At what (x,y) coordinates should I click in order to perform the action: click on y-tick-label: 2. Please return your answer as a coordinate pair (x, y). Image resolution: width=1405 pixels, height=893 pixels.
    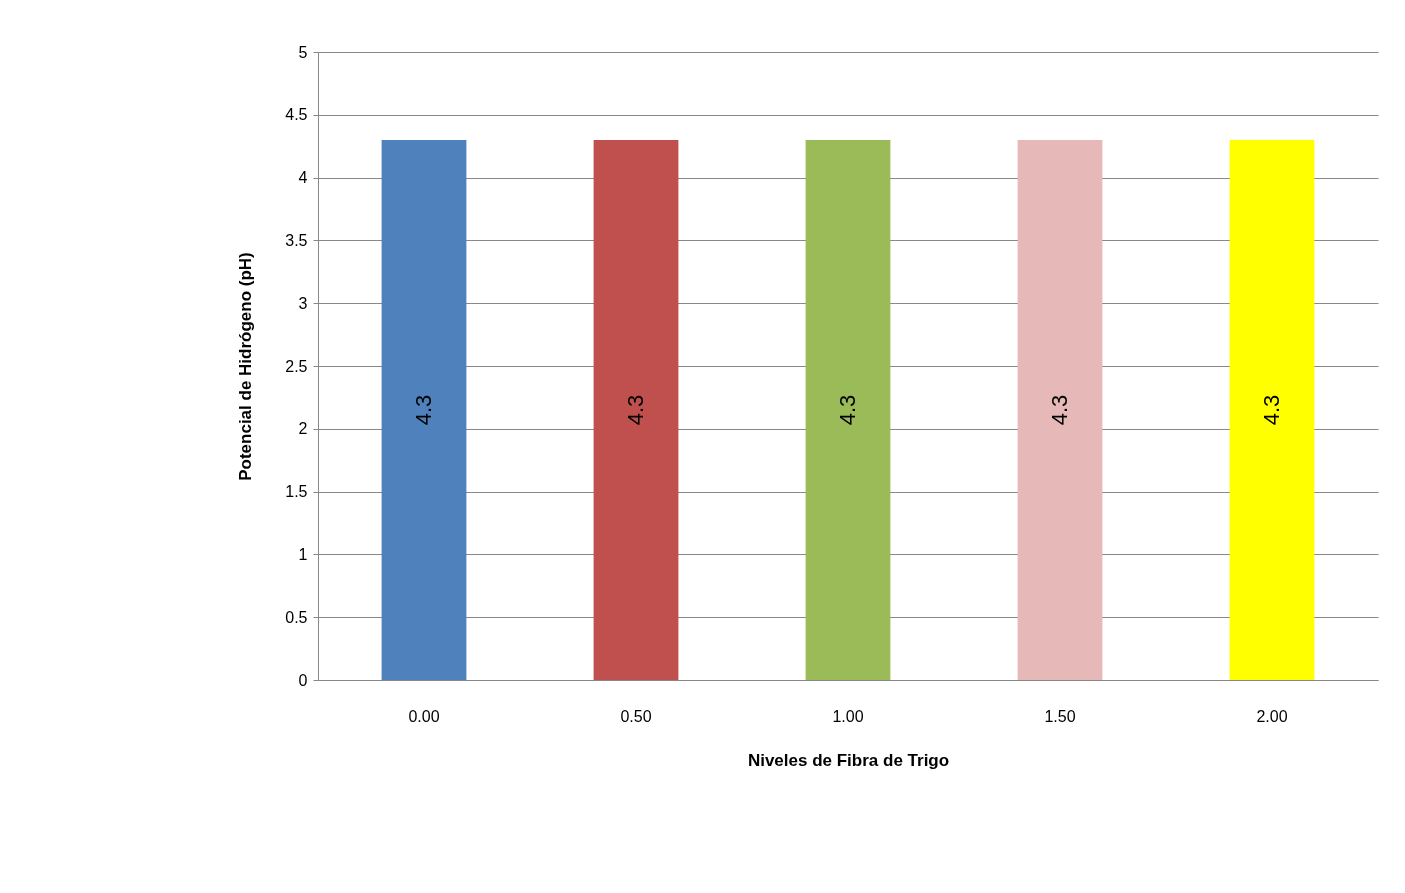
    Looking at the image, I should click on (303, 429).